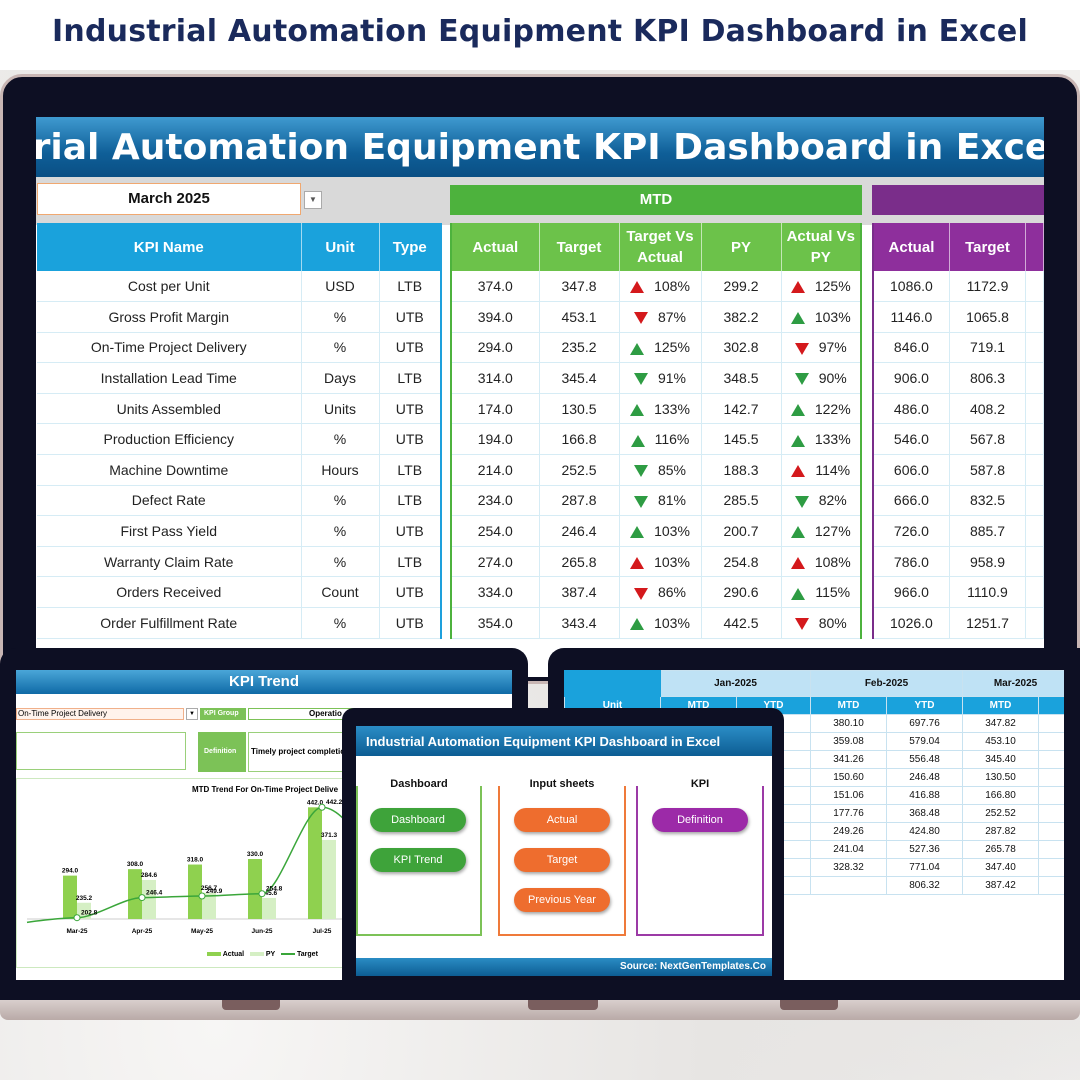  I want to click on table-row: 666.0 832.5, so click(958, 501).